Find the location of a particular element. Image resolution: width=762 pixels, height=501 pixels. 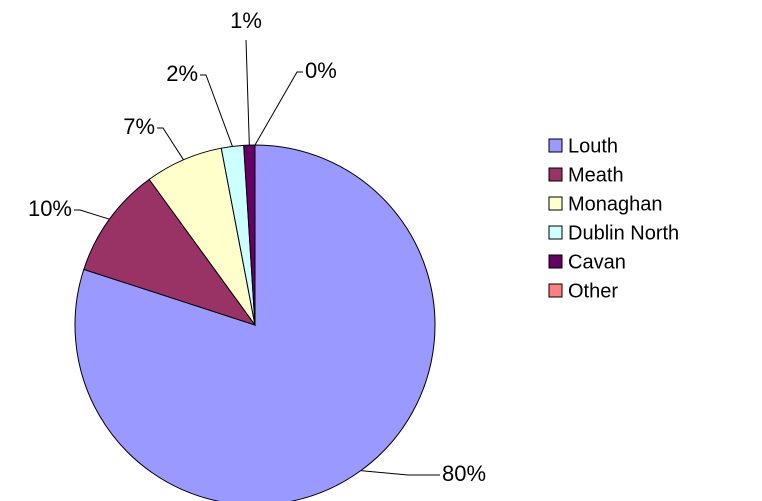

data-label: 2% is located at coordinates (182, 73).